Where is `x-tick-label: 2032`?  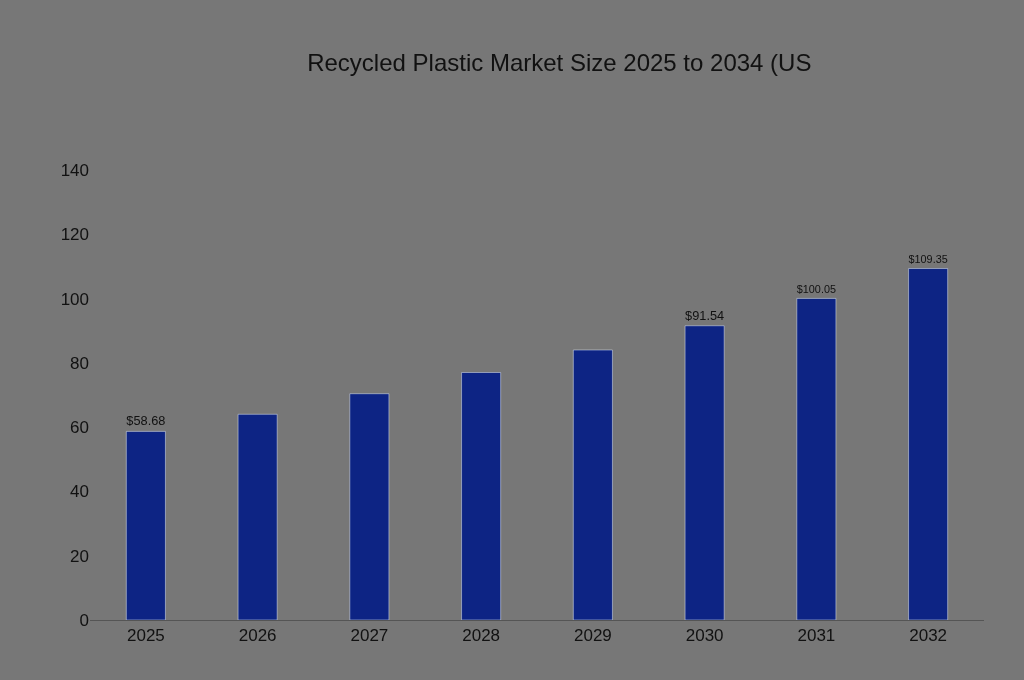
x-tick-label: 2032 is located at coordinates (928, 636).